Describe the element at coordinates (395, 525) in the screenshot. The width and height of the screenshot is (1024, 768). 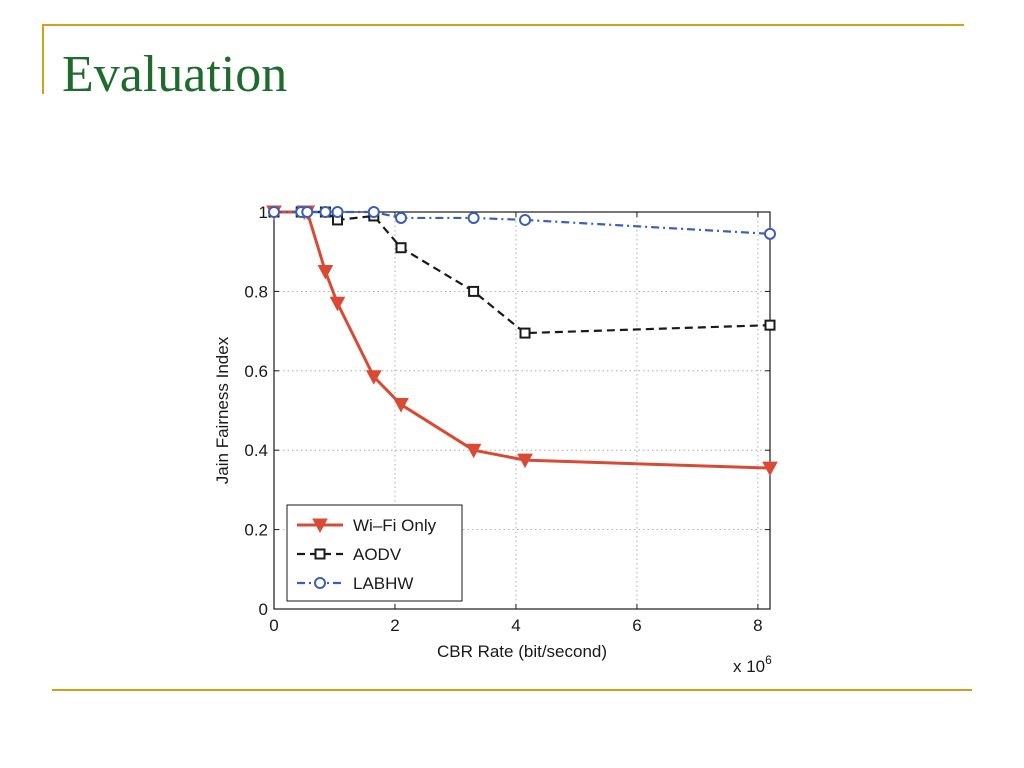
I see `legend-label: Wi–Fi Only` at that location.